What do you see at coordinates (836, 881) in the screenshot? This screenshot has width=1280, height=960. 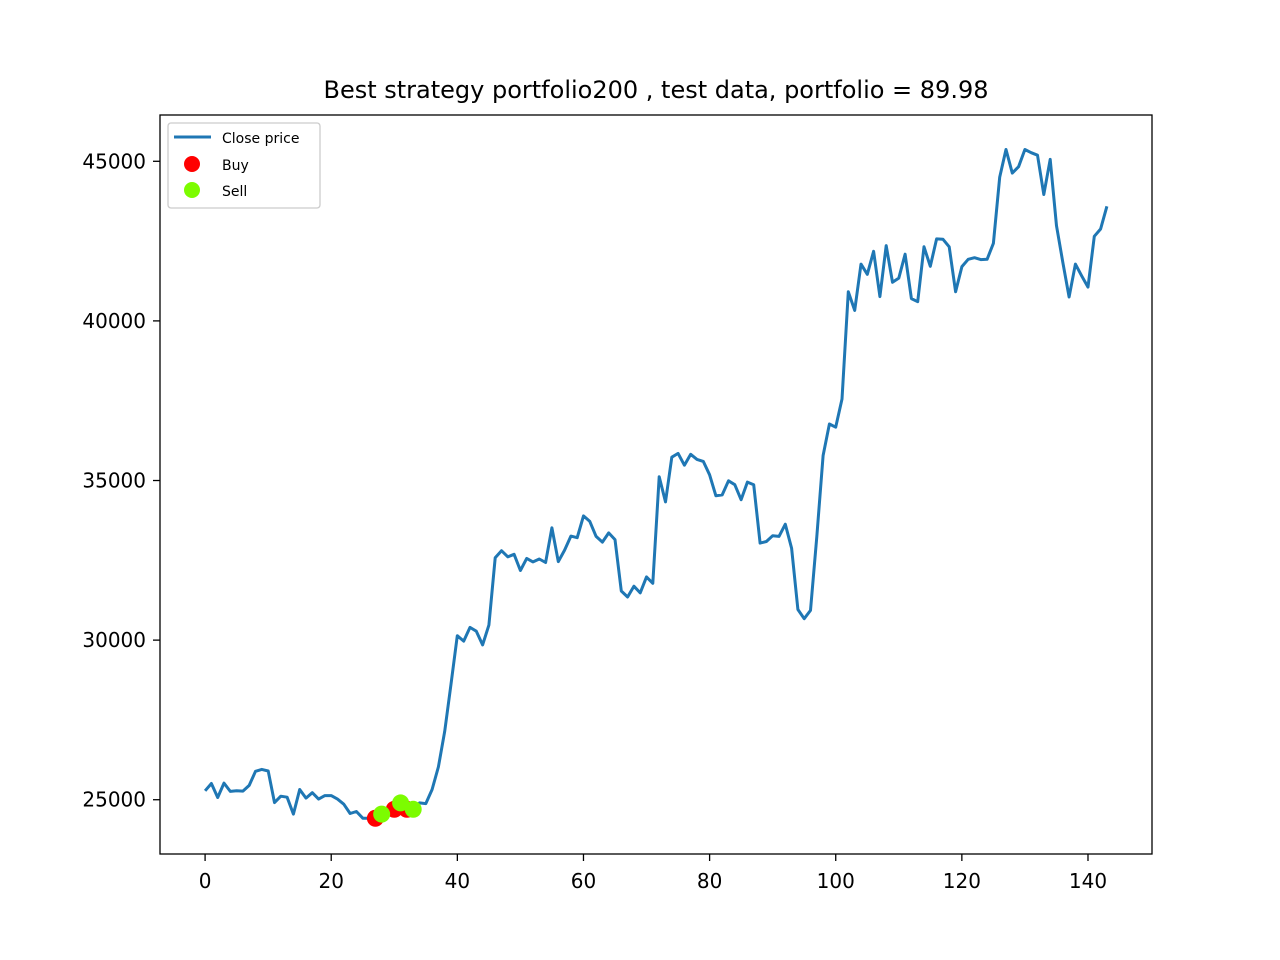 I see `x-tick-label: 100` at bounding box center [836, 881].